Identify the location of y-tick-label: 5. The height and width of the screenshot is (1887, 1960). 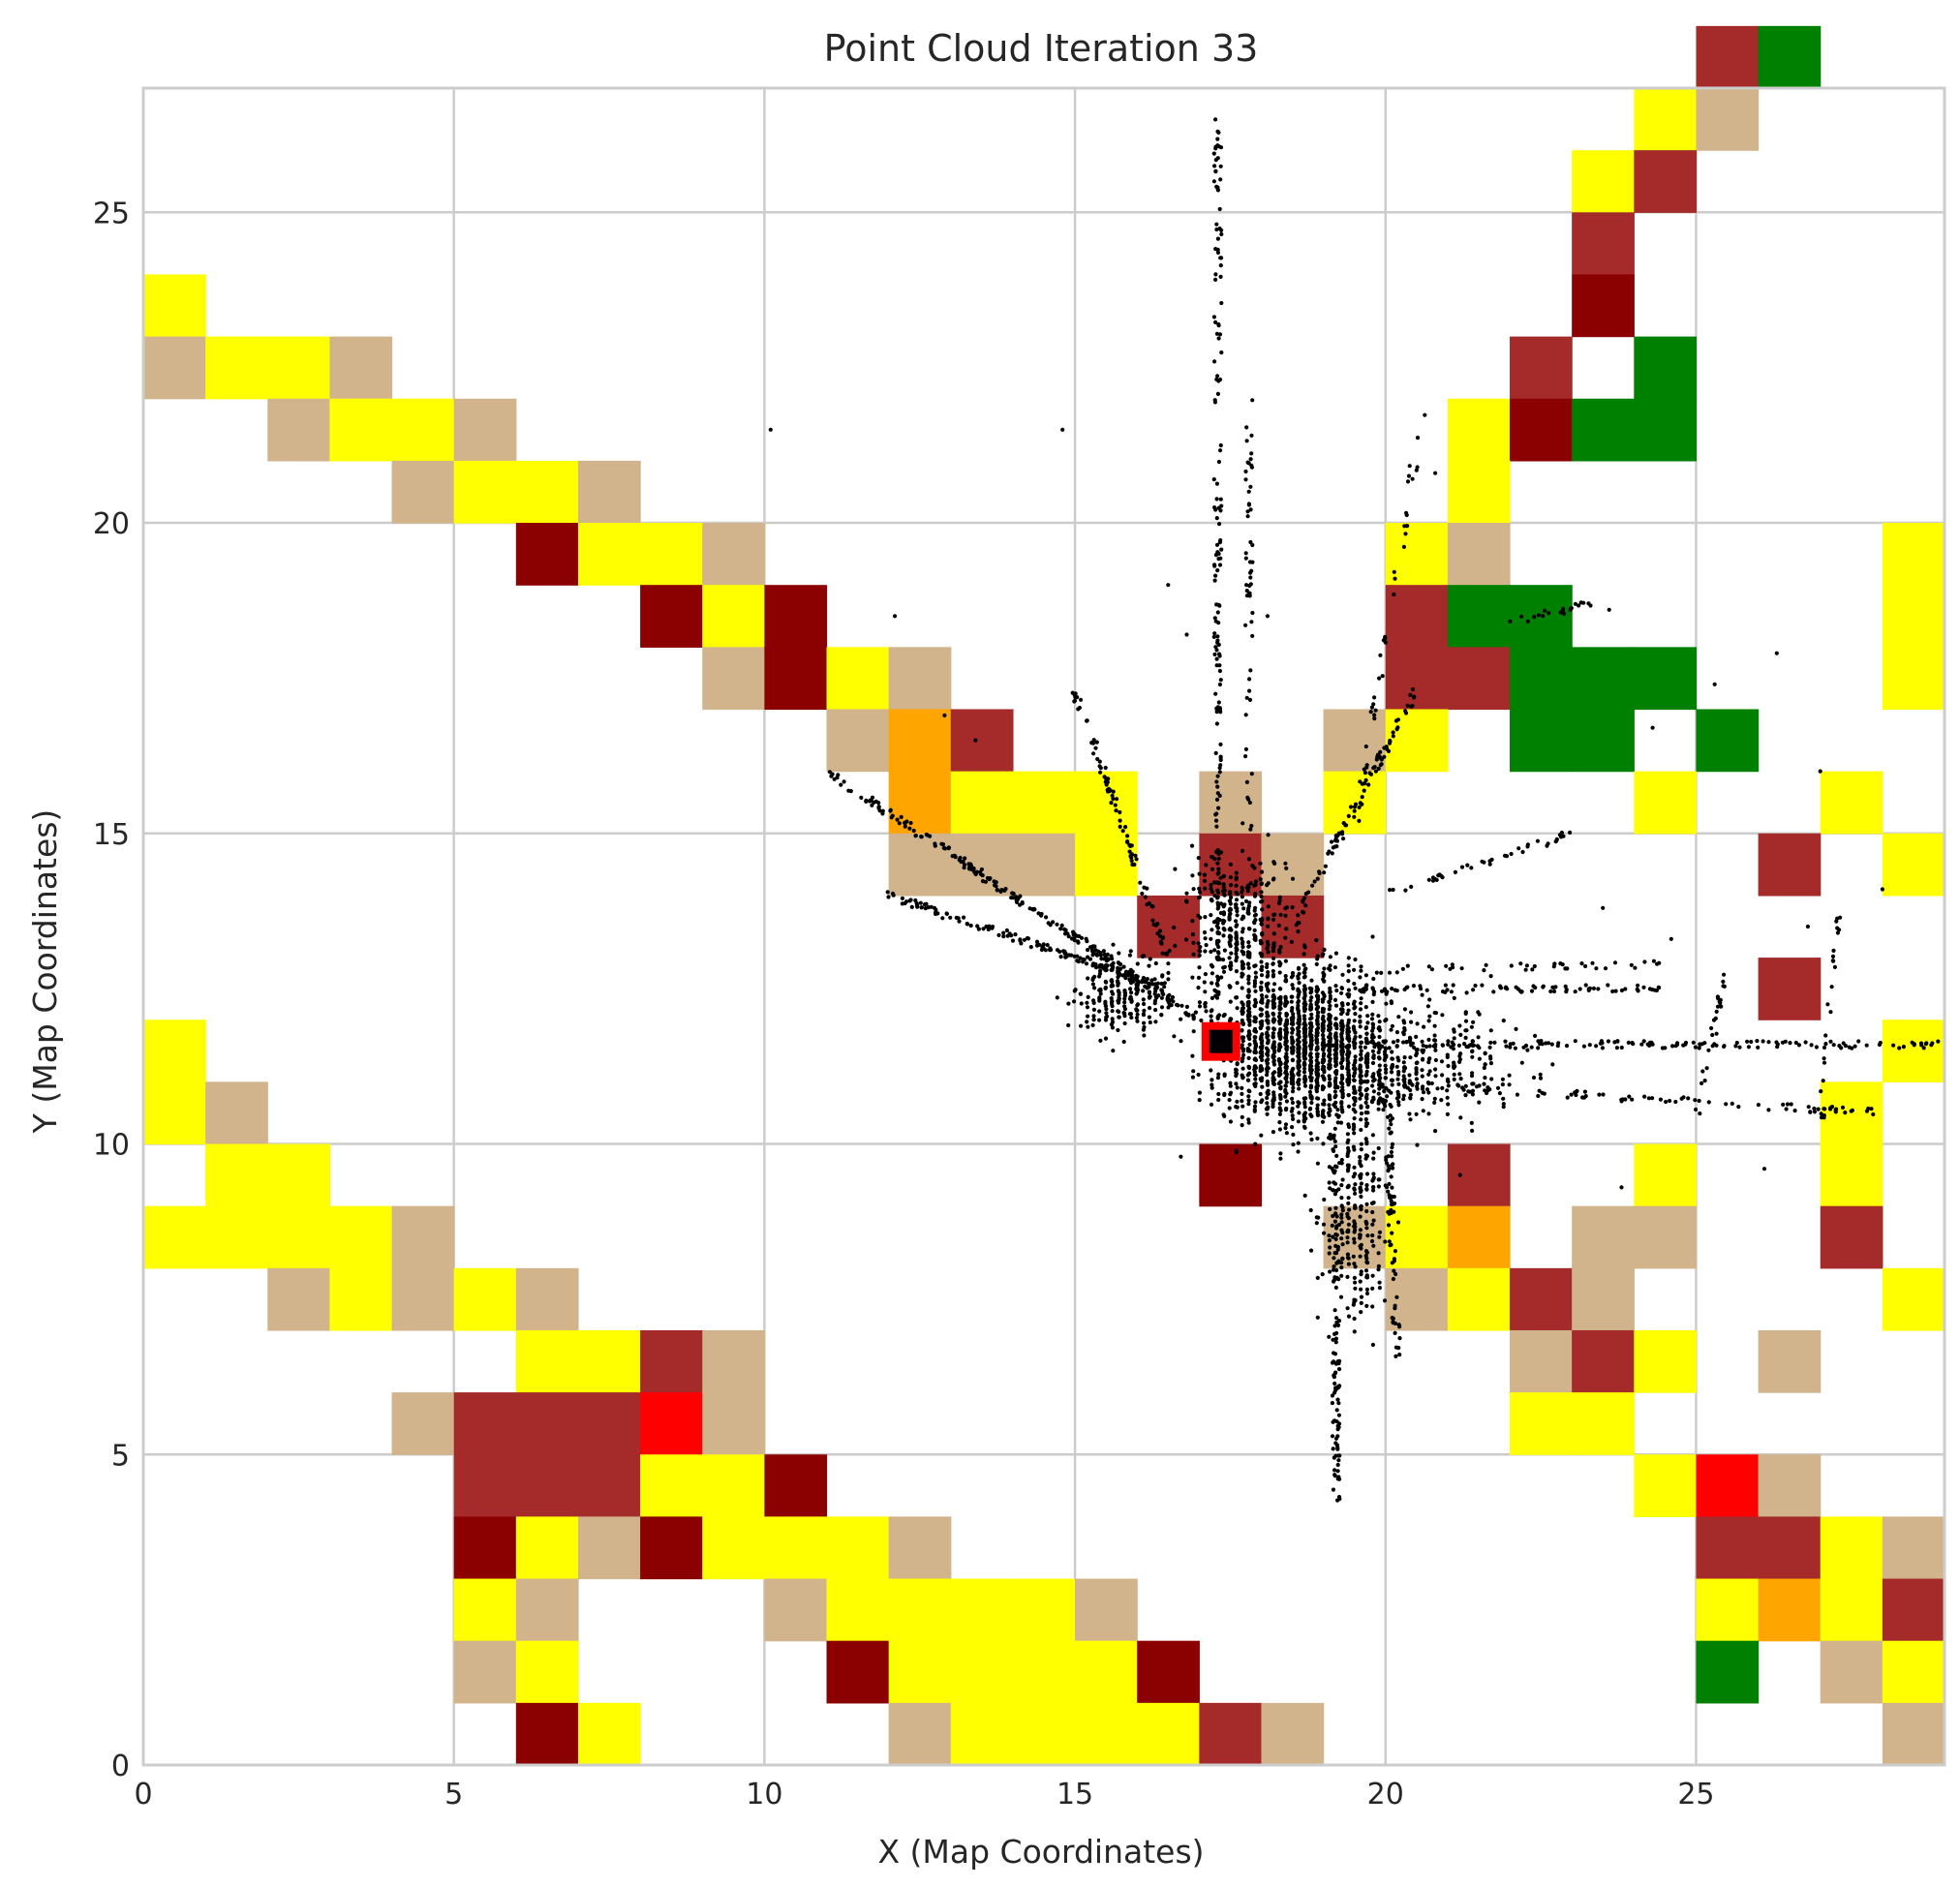
(120, 1456).